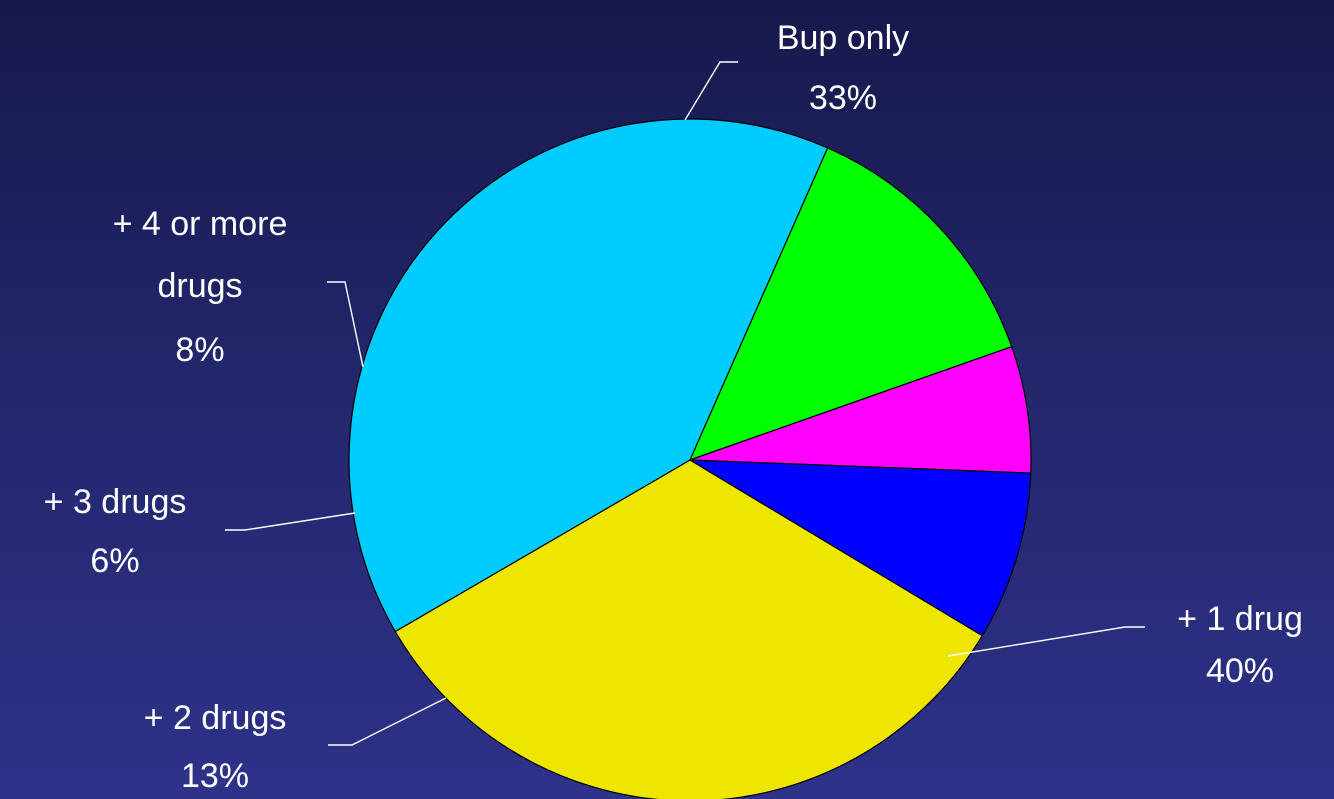 Image resolution: width=1334 pixels, height=799 pixels. Describe the element at coordinates (843, 38) in the screenshot. I see `slice-category-label-1: Bup only` at that location.